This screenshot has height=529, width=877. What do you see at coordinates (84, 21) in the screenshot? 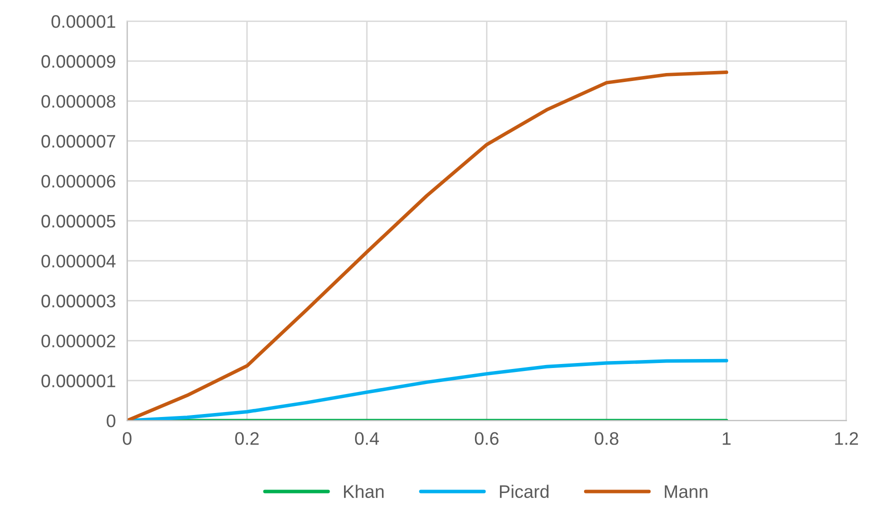
I see `y-tick-label: 0.00001` at bounding box center [84, 21].